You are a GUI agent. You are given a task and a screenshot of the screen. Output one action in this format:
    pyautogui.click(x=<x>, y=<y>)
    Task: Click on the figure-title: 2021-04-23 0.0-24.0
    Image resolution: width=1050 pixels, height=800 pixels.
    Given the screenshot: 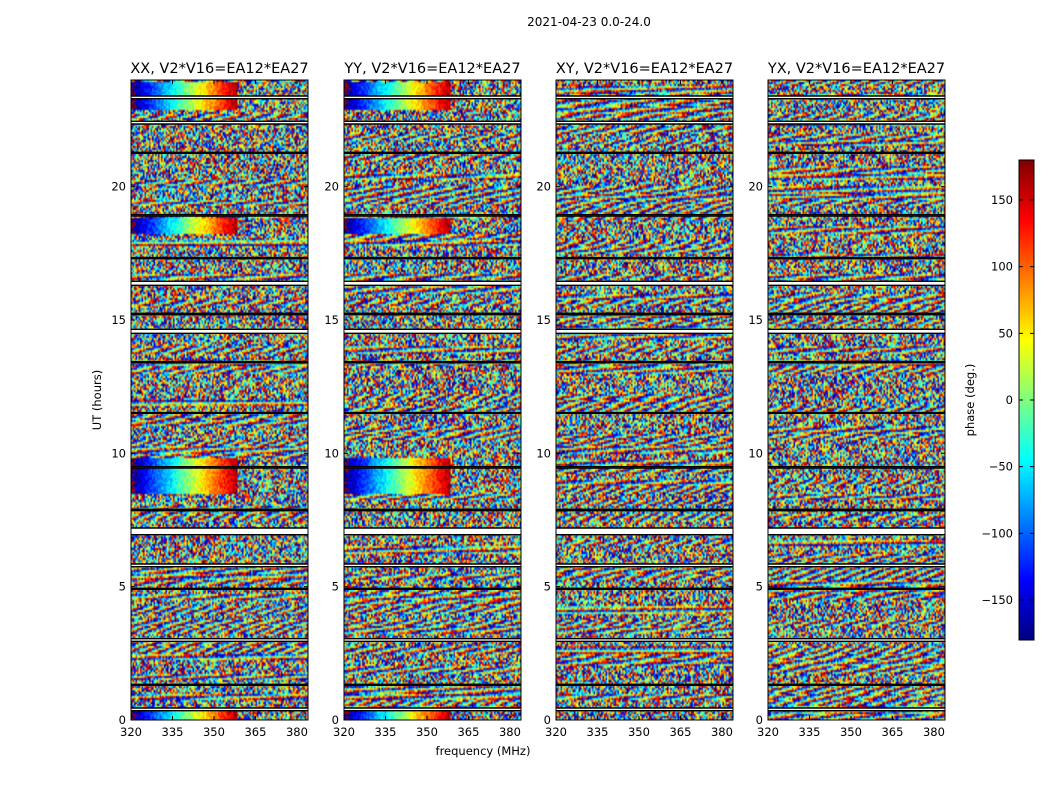 What is the action you would take?
    pyautogui.click(x=589, y=22)
    